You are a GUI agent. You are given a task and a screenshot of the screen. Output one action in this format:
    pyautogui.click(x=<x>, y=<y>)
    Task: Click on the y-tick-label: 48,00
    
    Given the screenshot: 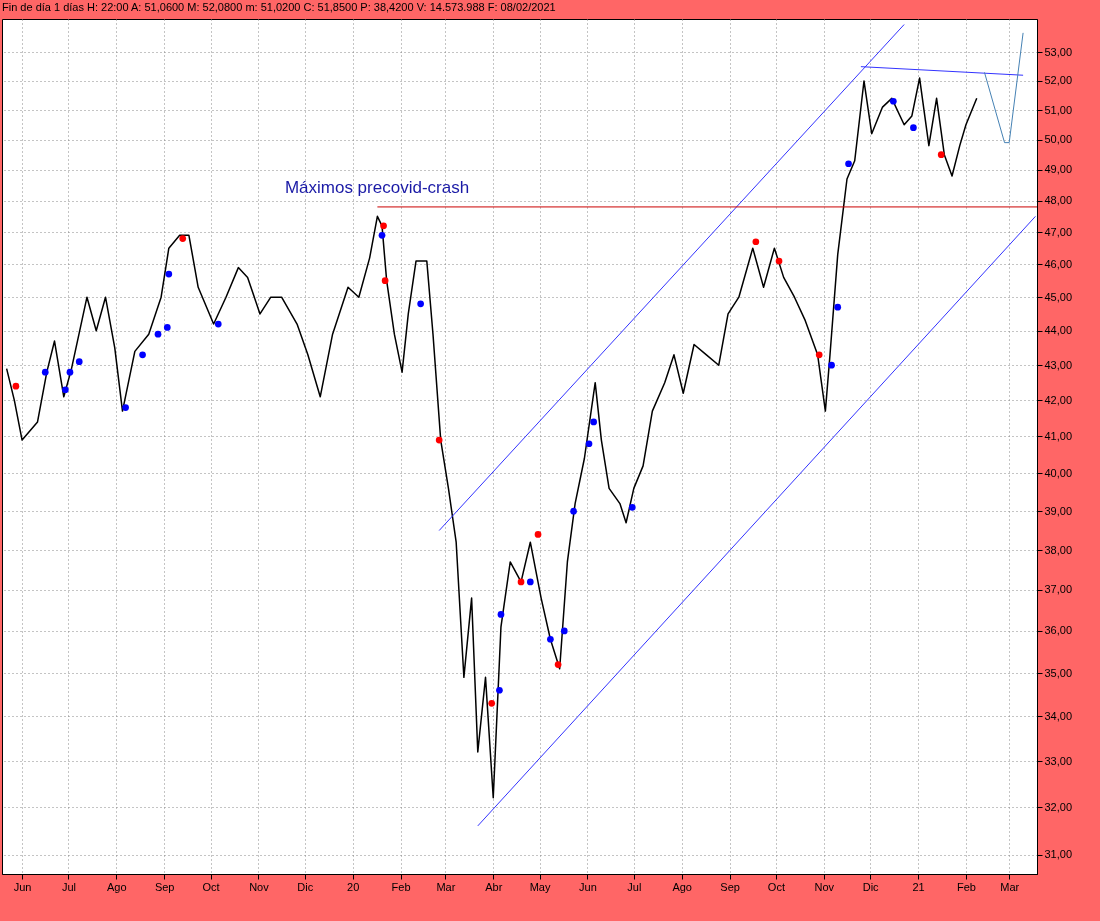 What is the action you would take?
    pyautogui.click(x=1058, y=200)
    